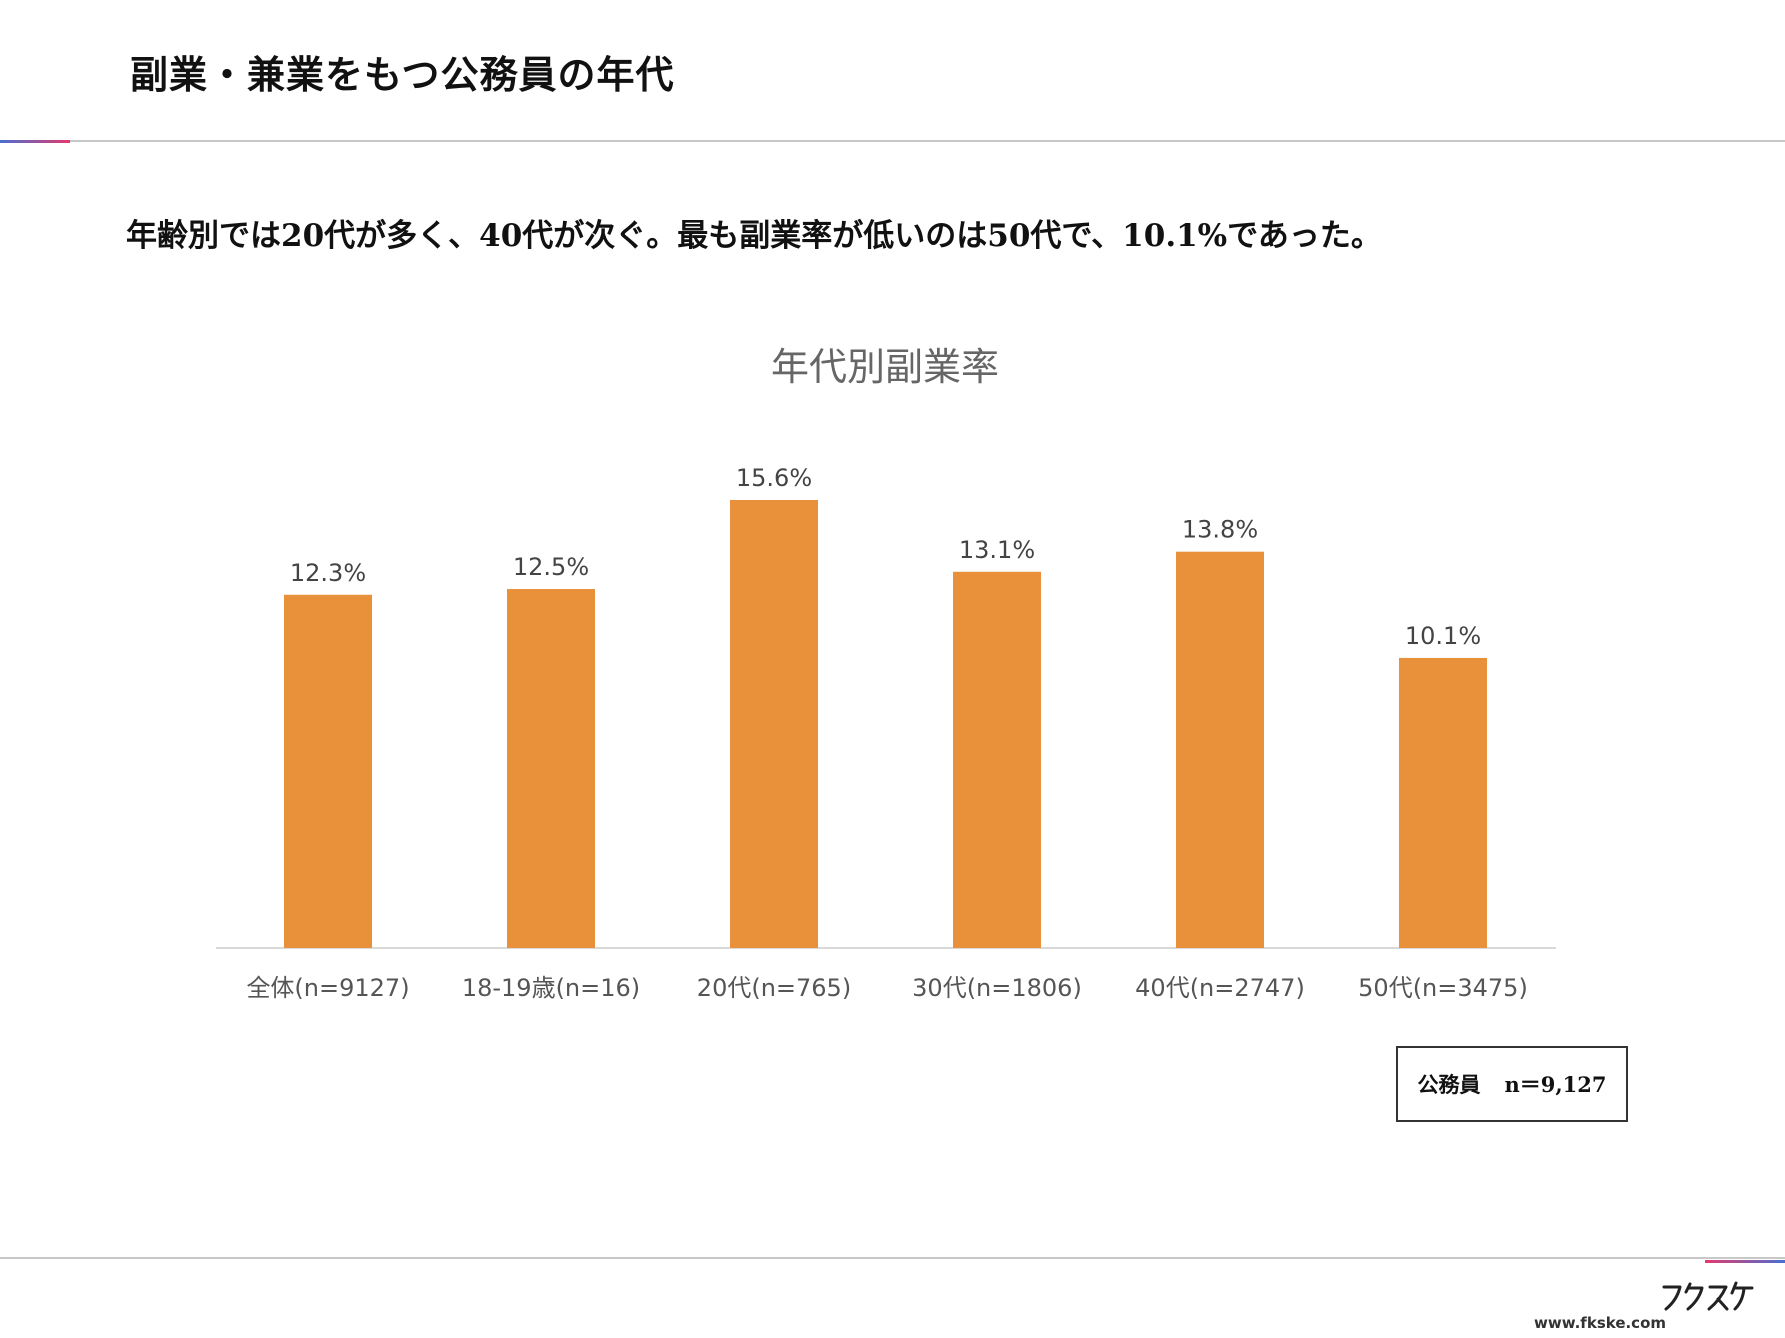 Image resolution: width=1785 pixels, height=1338 pixels. What do you see at coordinates (1555, 1084) in the screenshot?
I see `sample-value: n＝9,127` at bounding box center [1555, 1084].